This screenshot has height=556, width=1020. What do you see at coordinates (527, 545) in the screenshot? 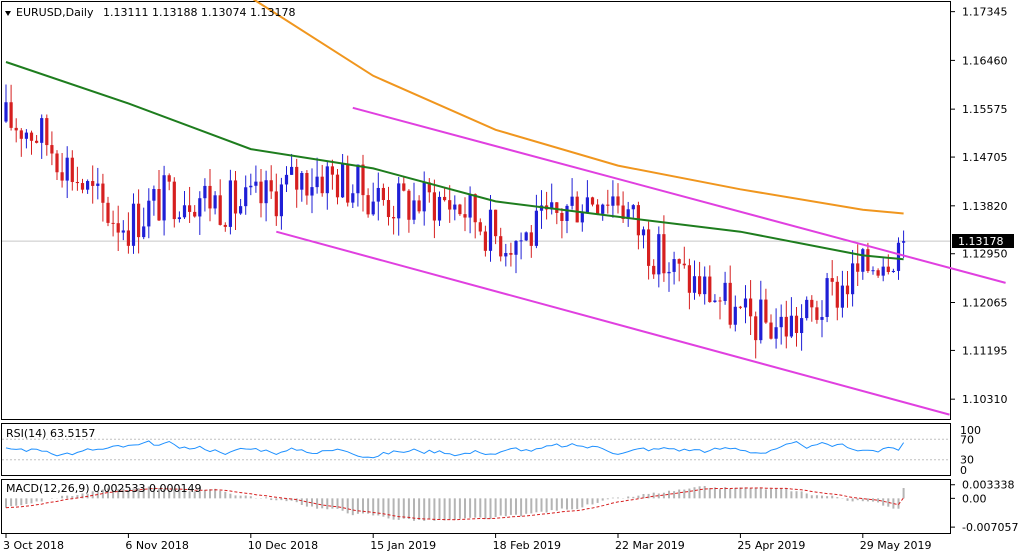
I see `date-tick-label: 18 Feb 2019` at bounding box center [527, 545].